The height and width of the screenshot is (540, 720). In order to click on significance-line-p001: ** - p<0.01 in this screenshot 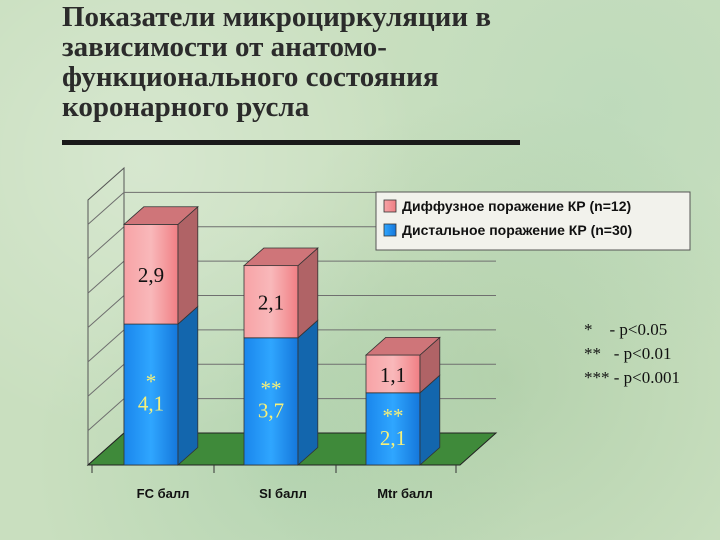, I will do `click(628, 353)`.